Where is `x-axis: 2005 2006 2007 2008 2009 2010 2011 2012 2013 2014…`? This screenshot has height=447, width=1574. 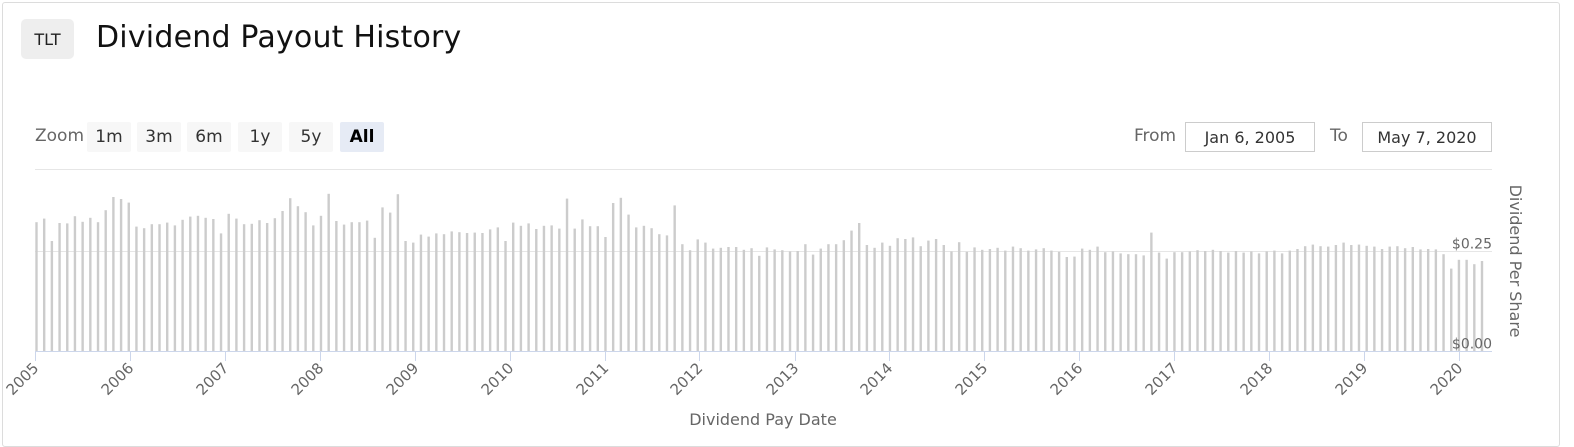 x-axis: 2005 2006 2007 2008 2009 2010 2011 2012 2013 2014… is located at coordinates (747, 375).